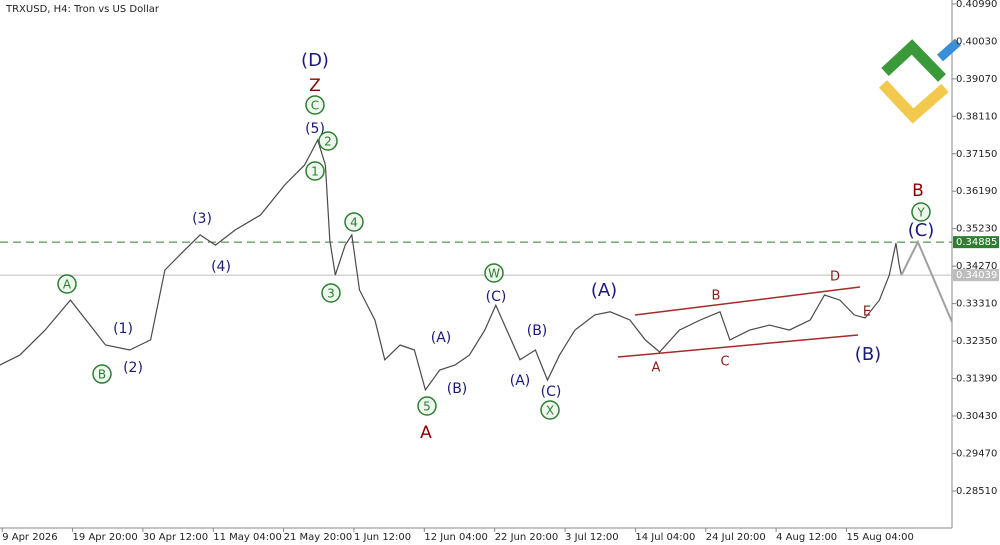 Image resolution: width=1000 pixels, height=545 pixels. I want to click on x-tick-label: 22 Jun 20:00, so click(527, 537).